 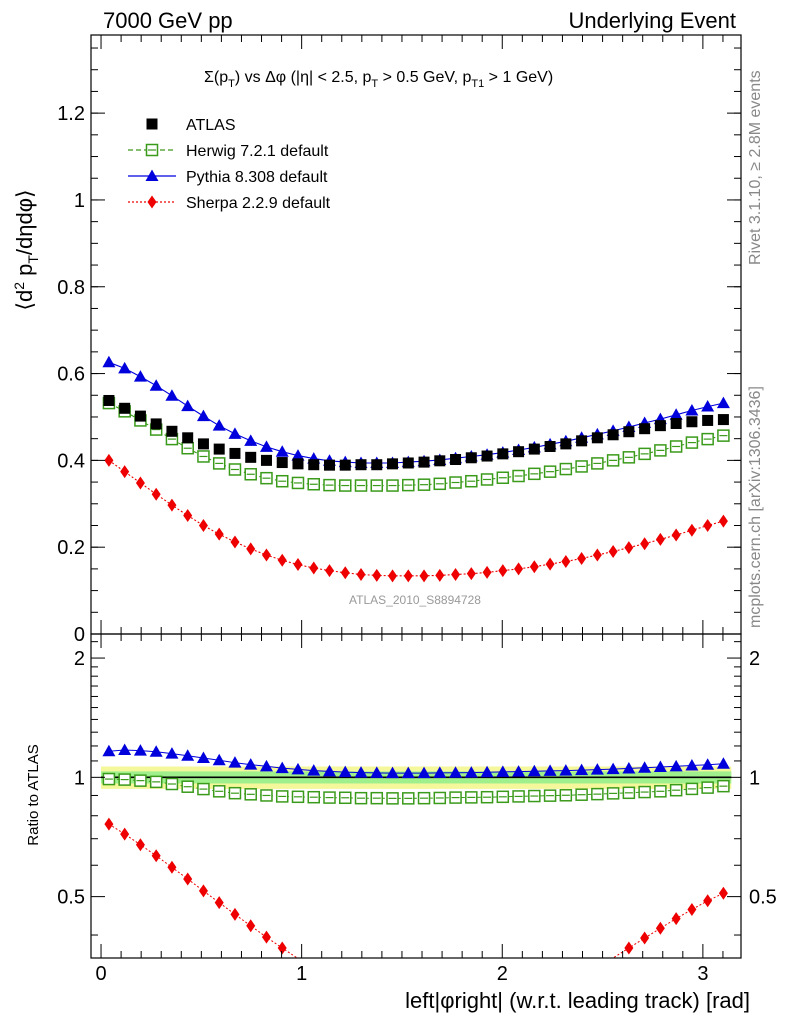 What do you see at coordinates (229, 203) in the screenshot?
I see `legend-entry: Sherpa 2.2.9 default` at bounding box center [229, 203].